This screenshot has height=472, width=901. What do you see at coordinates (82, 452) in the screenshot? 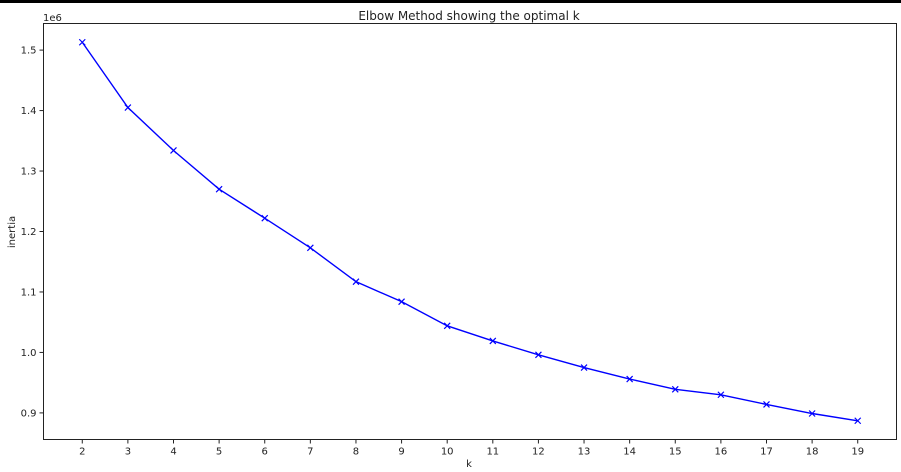
I see `x-tick-label: 2` at bounding box center [82, 452].